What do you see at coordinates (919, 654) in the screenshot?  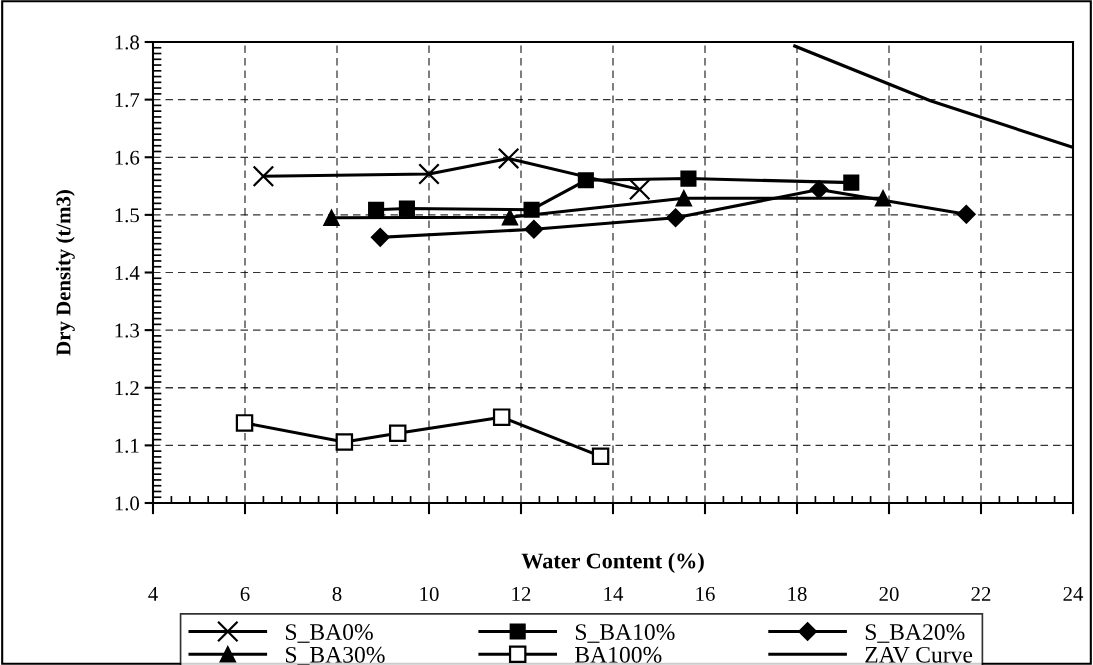 I see `legend-label: ZAV Curve` at bounding box center [919, 654].